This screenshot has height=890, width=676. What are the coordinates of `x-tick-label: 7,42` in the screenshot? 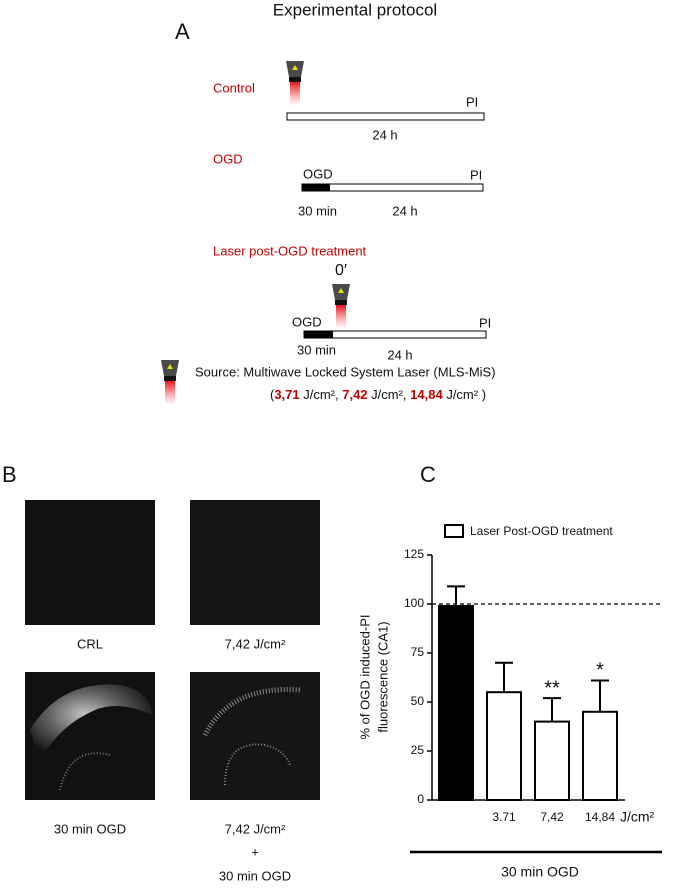 It's located at (552, 817).